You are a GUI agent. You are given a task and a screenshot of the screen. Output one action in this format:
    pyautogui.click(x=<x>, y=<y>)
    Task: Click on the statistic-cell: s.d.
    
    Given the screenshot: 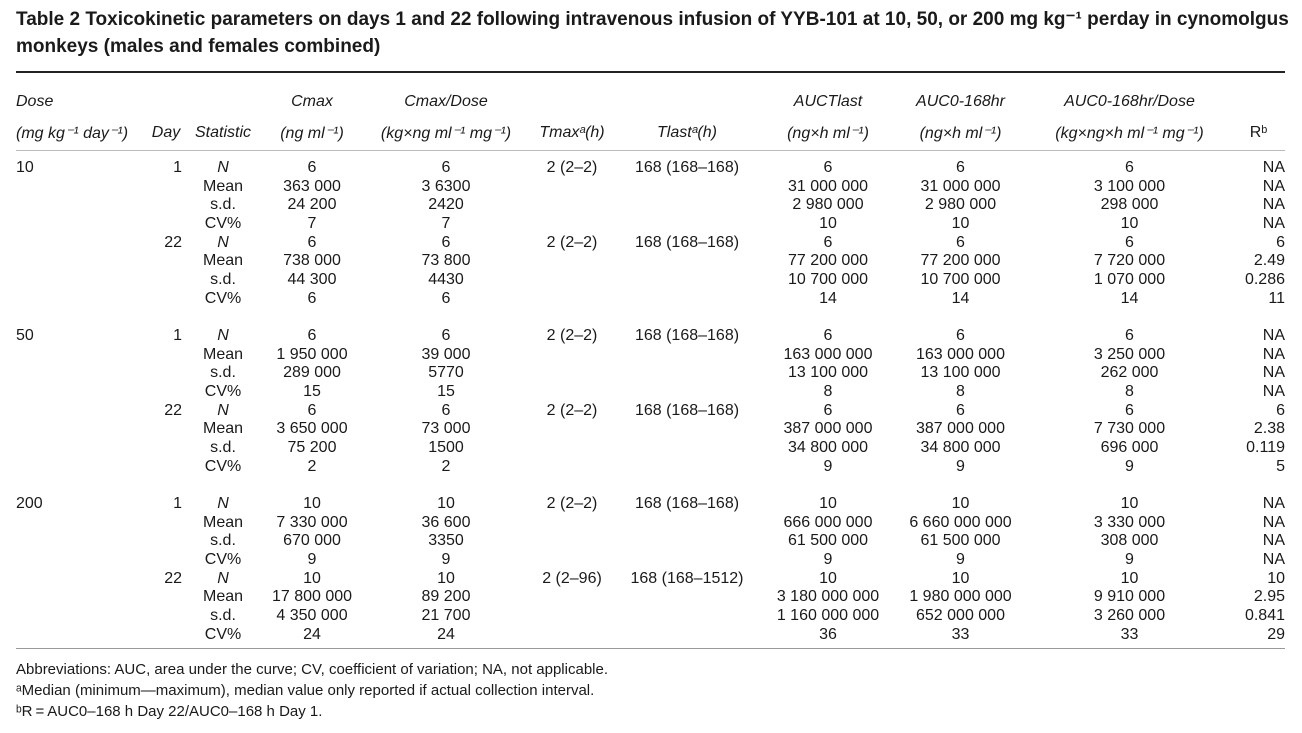 What is the action you would take?
    pyautogui.click(x=223, y=373)
    